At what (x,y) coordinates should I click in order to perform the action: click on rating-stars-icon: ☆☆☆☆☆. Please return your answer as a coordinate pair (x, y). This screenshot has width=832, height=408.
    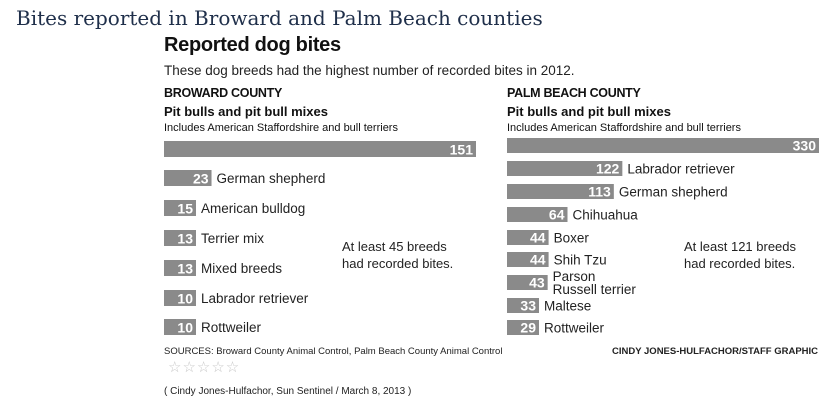
    Looking at the image, I should click on (204, 367).